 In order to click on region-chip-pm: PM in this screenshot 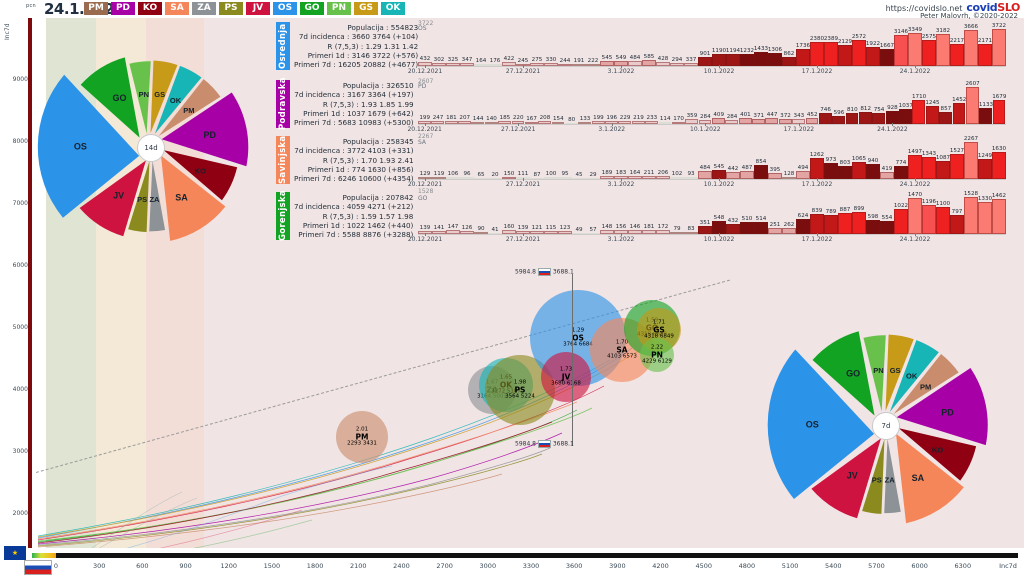, I will do `click(96, 8)`.